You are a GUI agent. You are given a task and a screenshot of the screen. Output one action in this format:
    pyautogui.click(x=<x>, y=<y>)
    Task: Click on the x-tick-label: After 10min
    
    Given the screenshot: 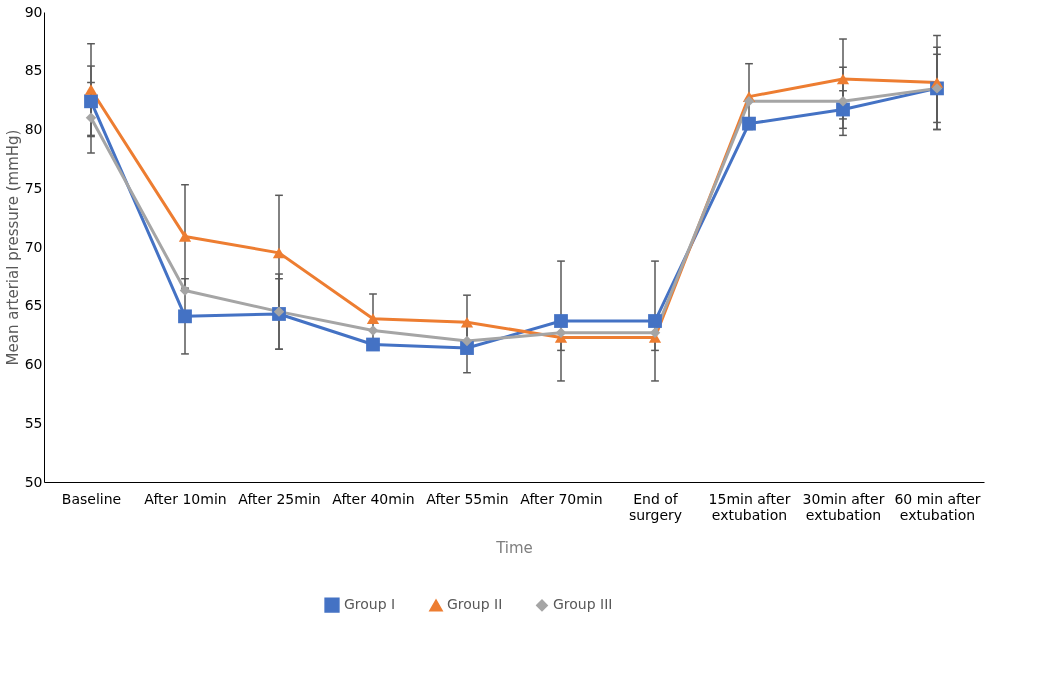 What is the action you would take?
    pyautogui.click(x=185, y=498)
    